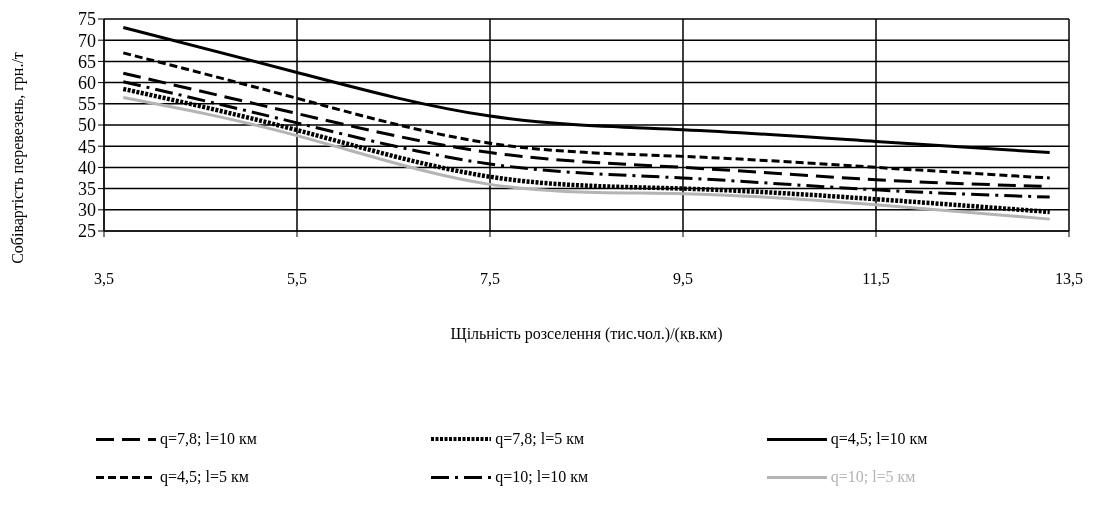 Image resolution: width=1110 pixels, height=515 pixels. What do you see at coordinates (297, 279) in the screenshot?
I see `x-tick-label: 5,5` at bounding box center [297, 279].